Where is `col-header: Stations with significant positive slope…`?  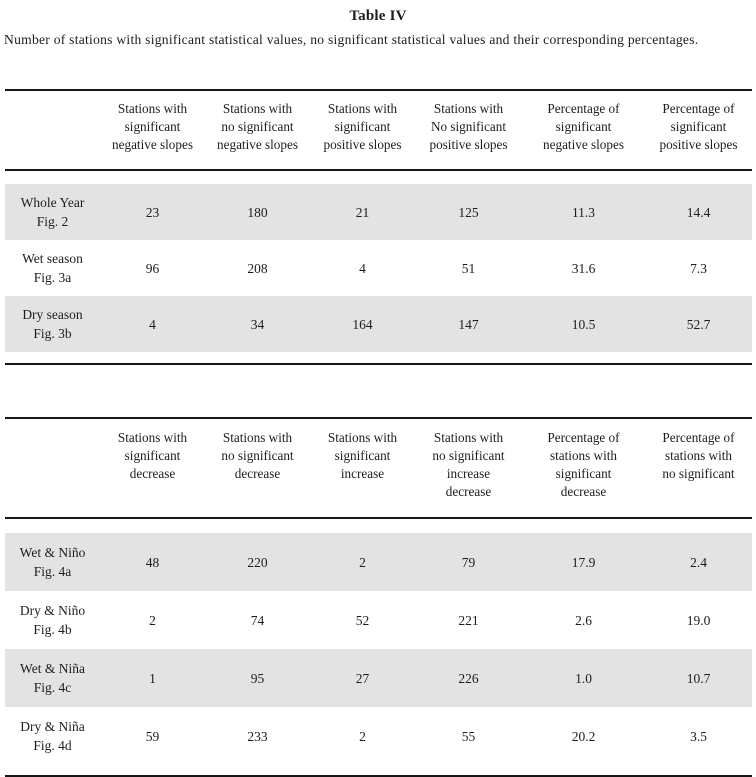
col-header: Stations with significant positive slope… is located at coordinates (362, 126).